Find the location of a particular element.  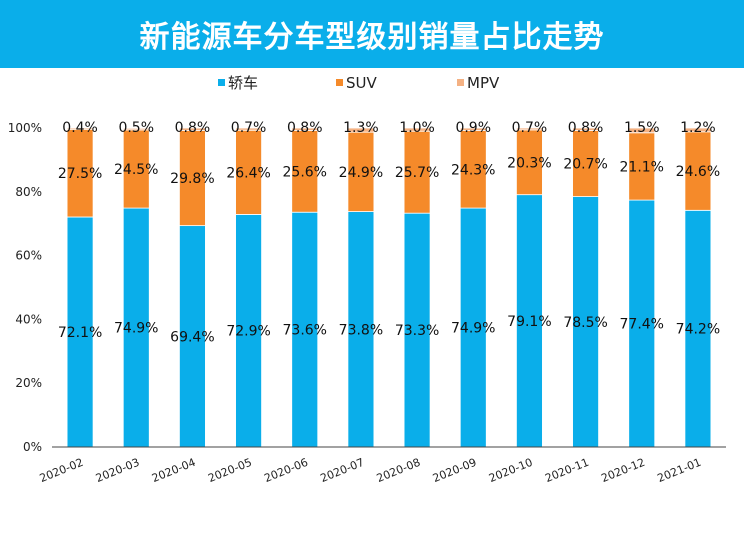

data-label: 0.5% is located at coordinates (136, 128).